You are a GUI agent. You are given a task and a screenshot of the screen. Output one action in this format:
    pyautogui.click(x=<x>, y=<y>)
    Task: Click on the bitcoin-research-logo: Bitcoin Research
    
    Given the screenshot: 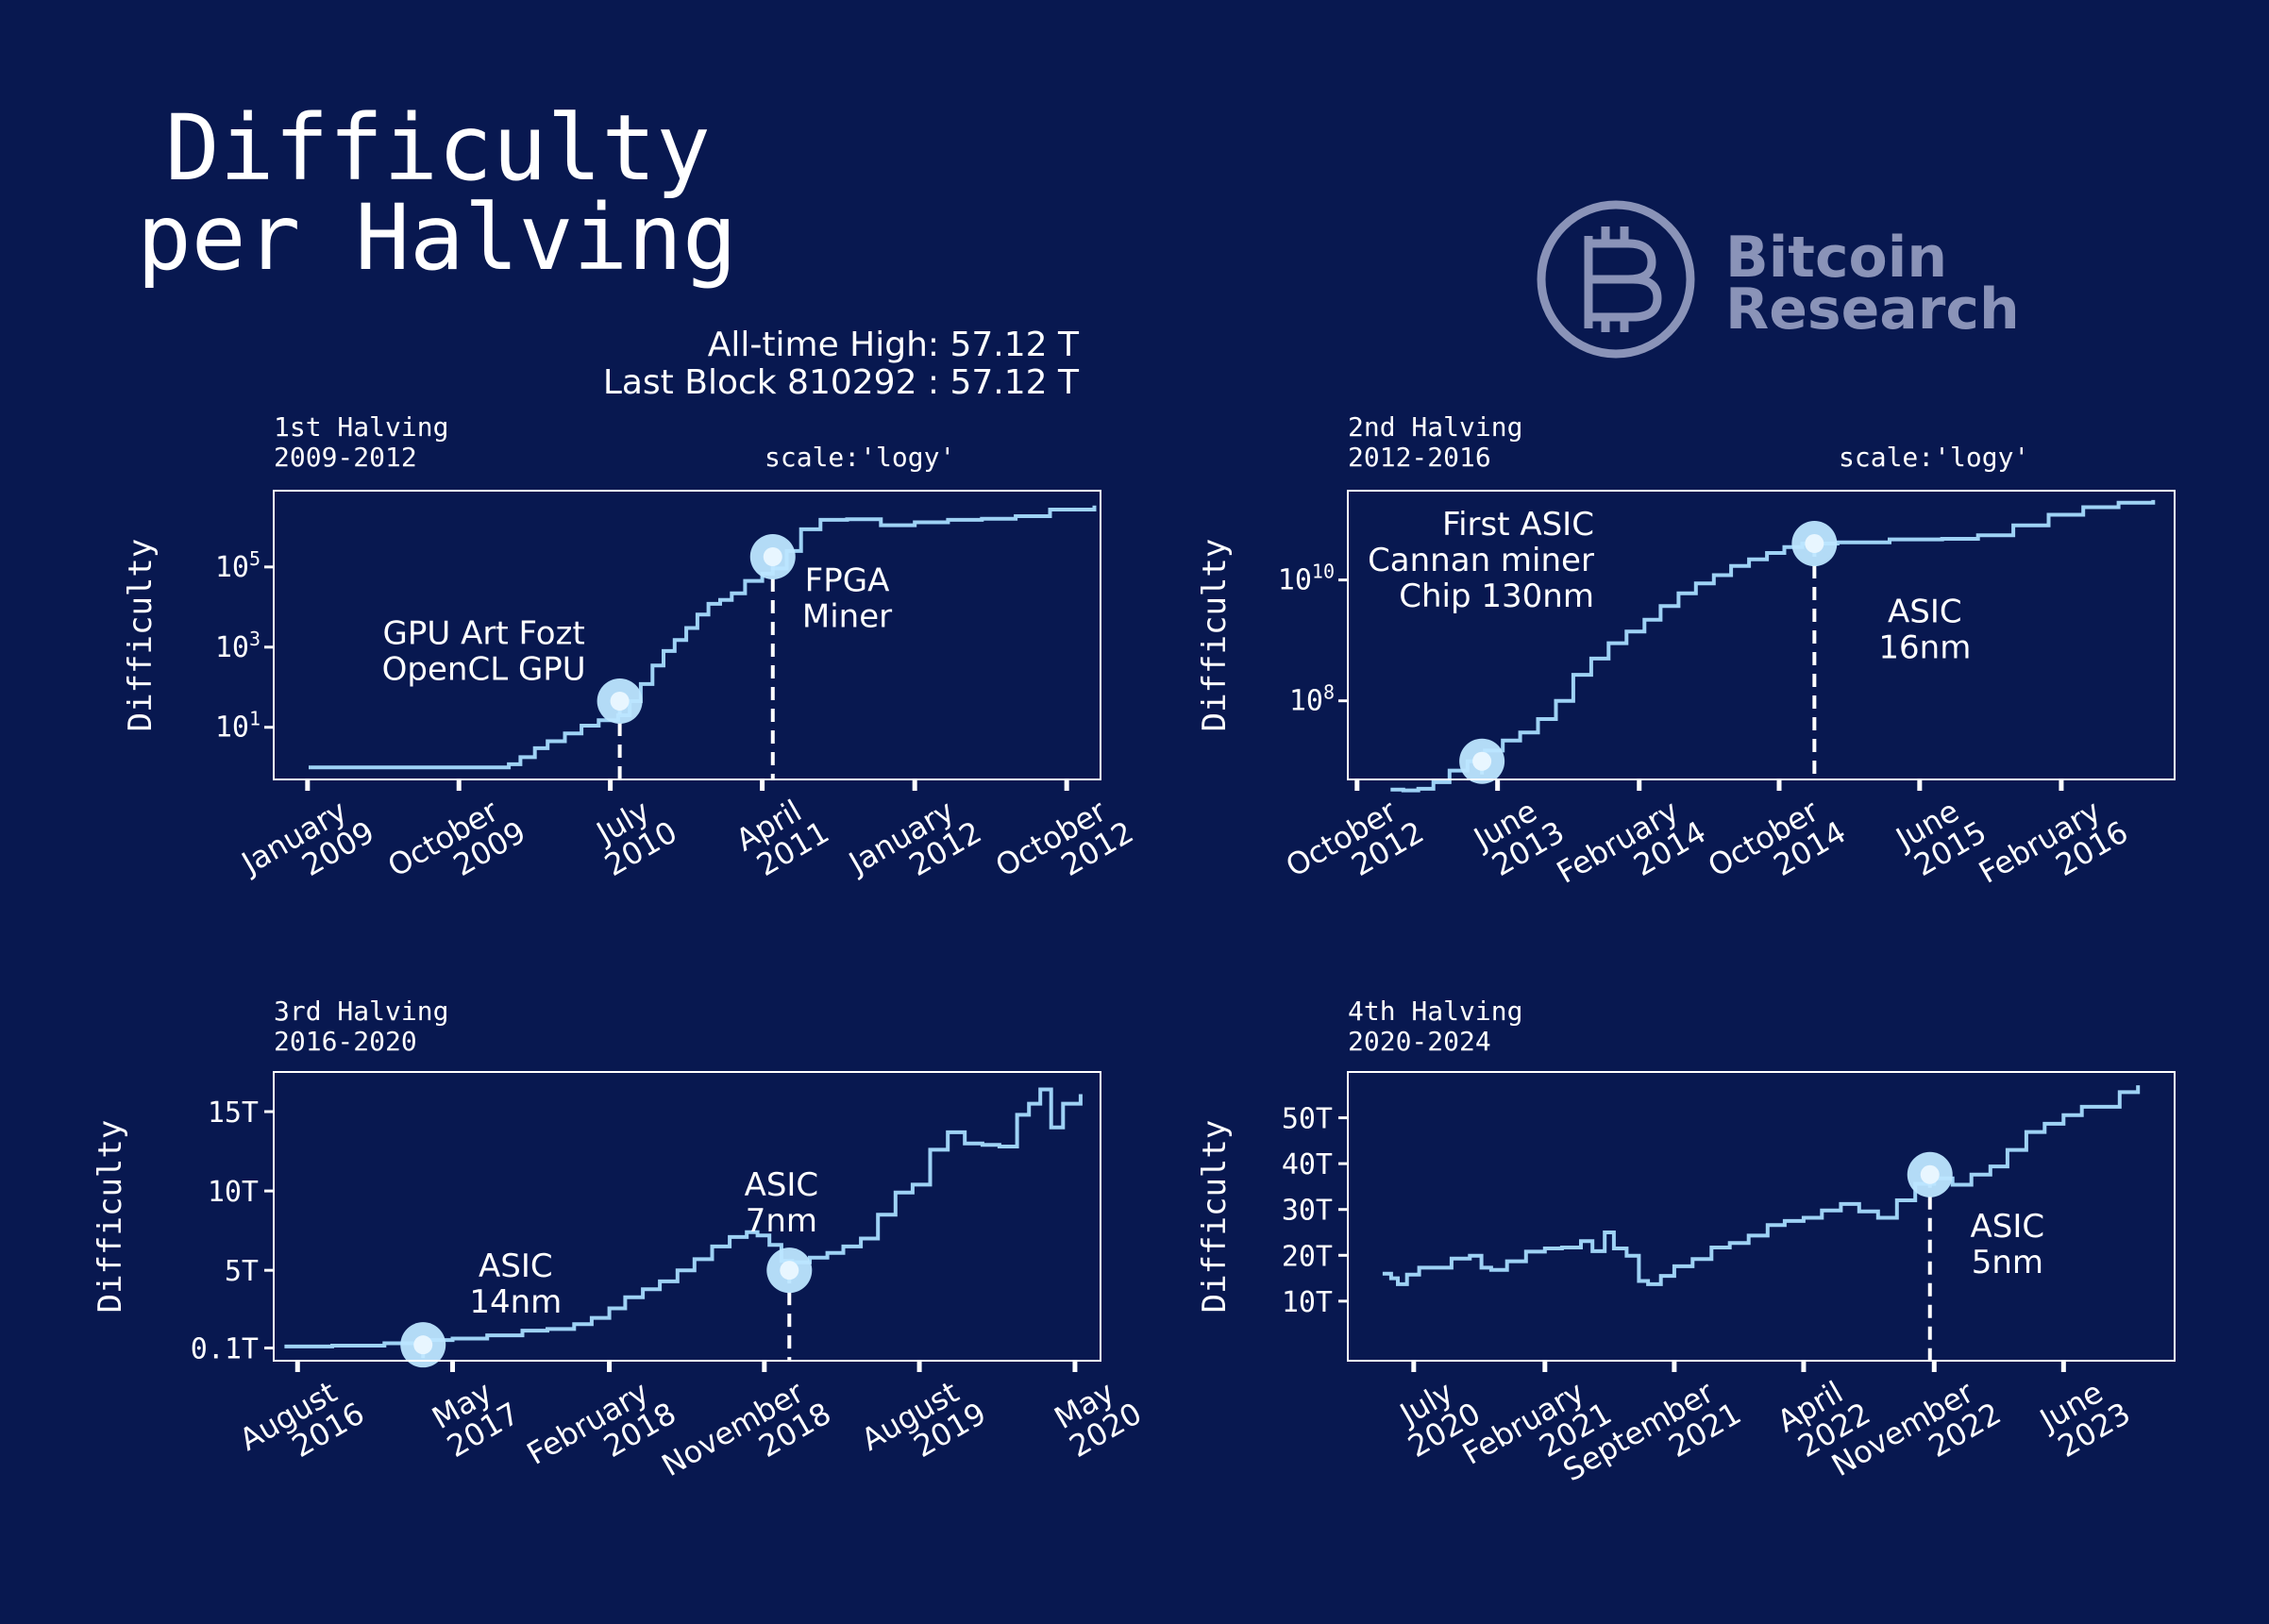 What is the action you would take?
    pyautogui.click(x=1779, y=279)
    